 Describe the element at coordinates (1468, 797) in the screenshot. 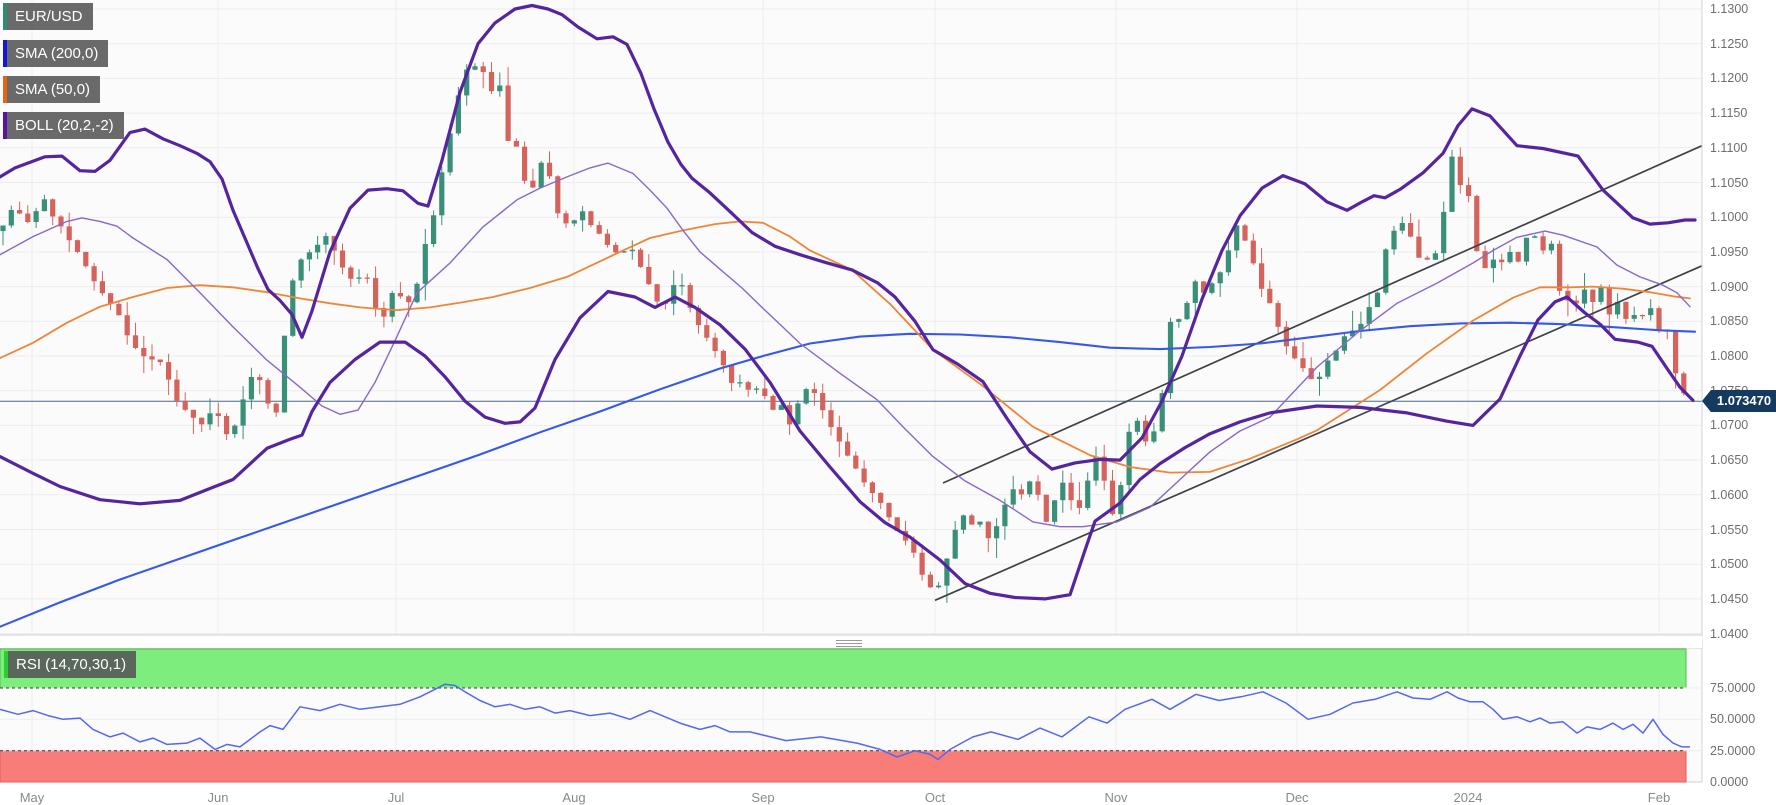

I see `time-axis-tick: 2024` at that location.